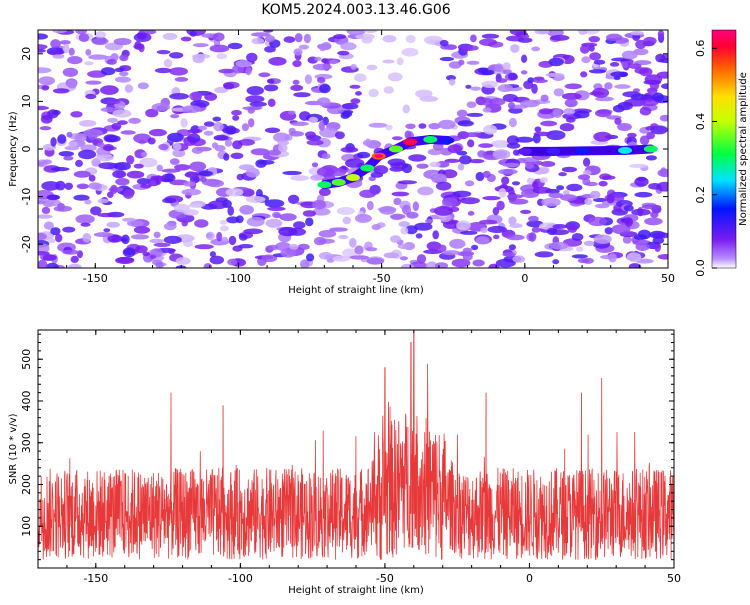 Image resolution: width=750 pixels, height=605 pixels. Describe the element at coordinates (26, 359) in the screenshot. I see `y-tick-label: 500` at that location.